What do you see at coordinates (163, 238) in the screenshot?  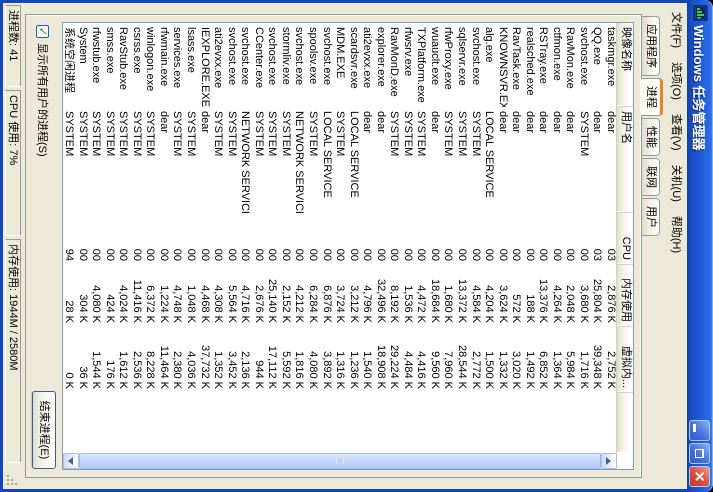 I see `process-row: rfwmain.exe dear 00 1,224 K 11,464 K` at bounding box center [163, 238].